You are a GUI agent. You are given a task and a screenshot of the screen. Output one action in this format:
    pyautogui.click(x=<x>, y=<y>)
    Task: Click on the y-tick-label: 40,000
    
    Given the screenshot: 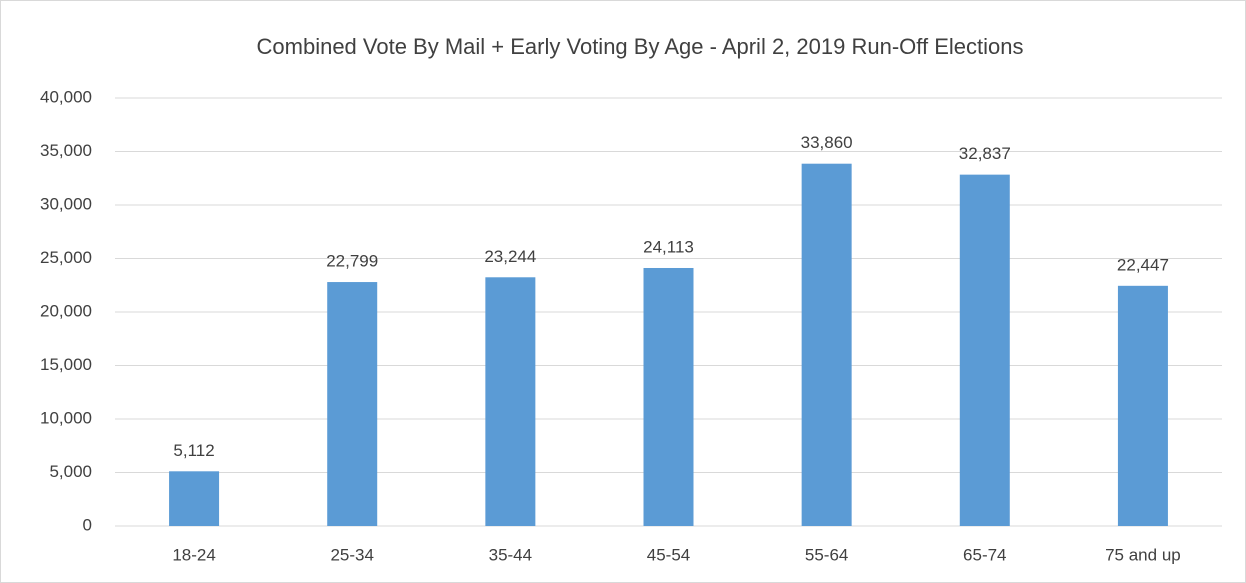 What is the action you would take?
    pyautogui.click(x=66, y=96)
    